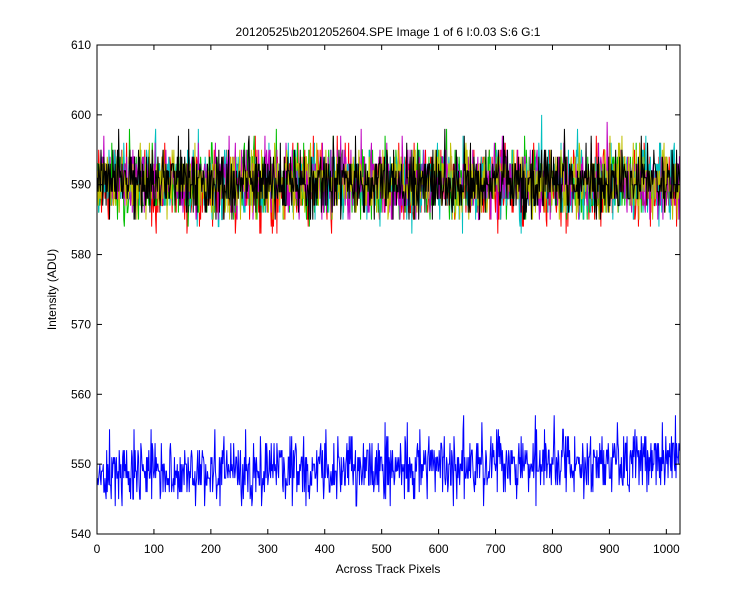 The width and height of the screenshot is (750, 600). I want to click on series-black-line, so click(388, 174).